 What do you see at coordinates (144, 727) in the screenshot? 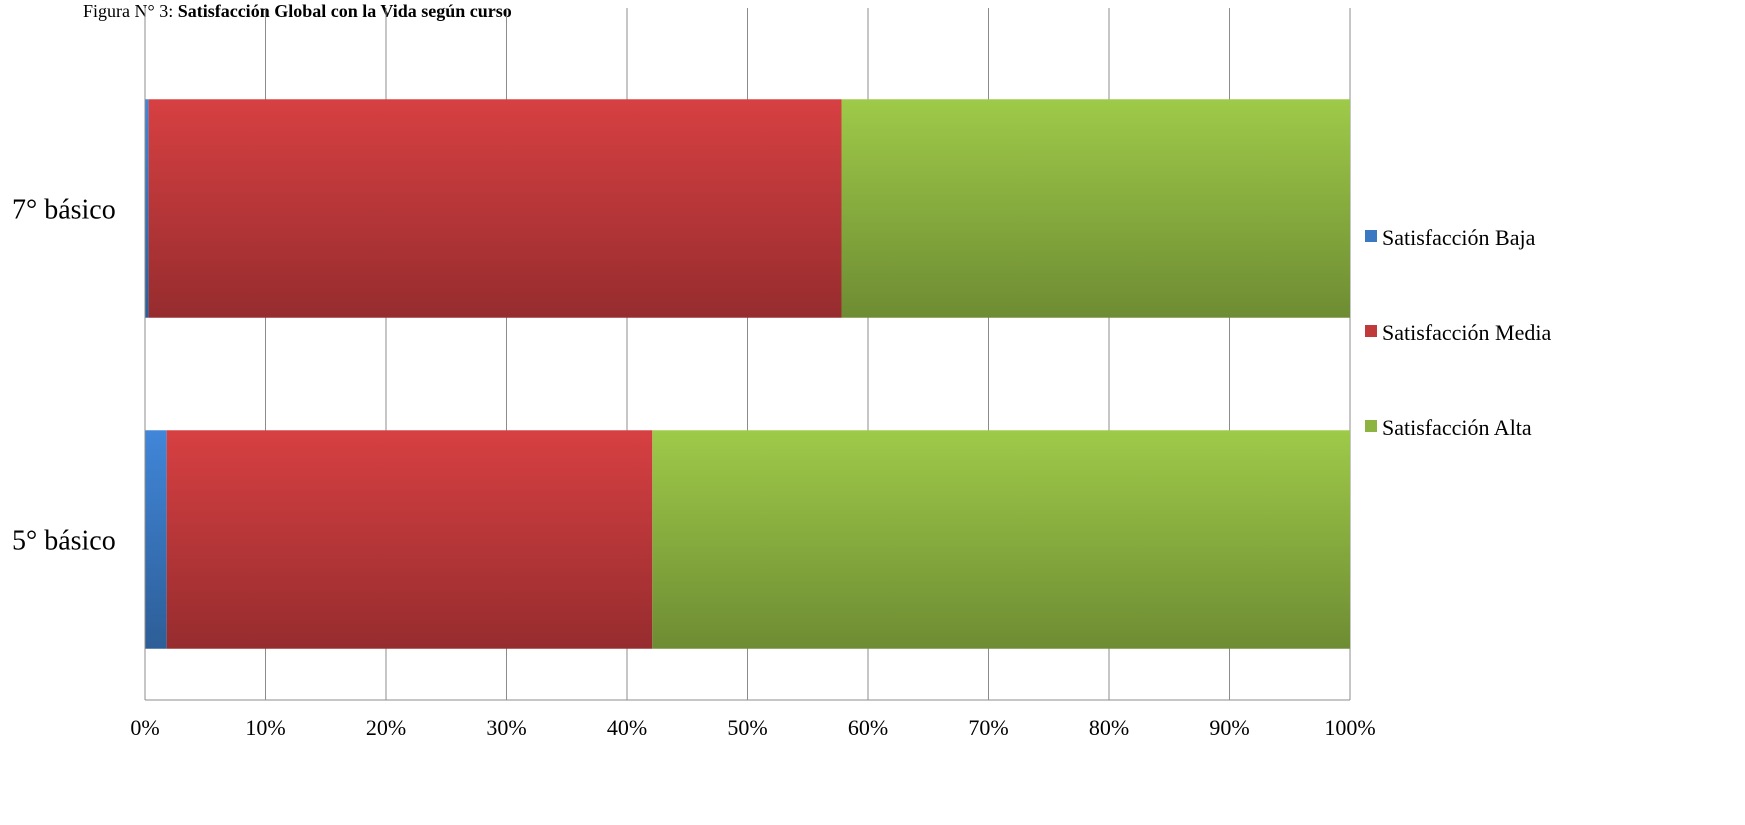
I see `x-tick-label: 0%` at bounding box center [144, 727].